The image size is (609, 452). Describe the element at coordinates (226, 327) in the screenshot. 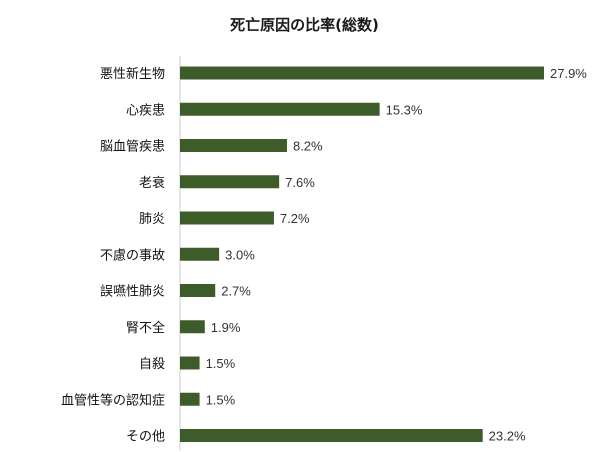

I see `value-label: 1.9%` at that location.